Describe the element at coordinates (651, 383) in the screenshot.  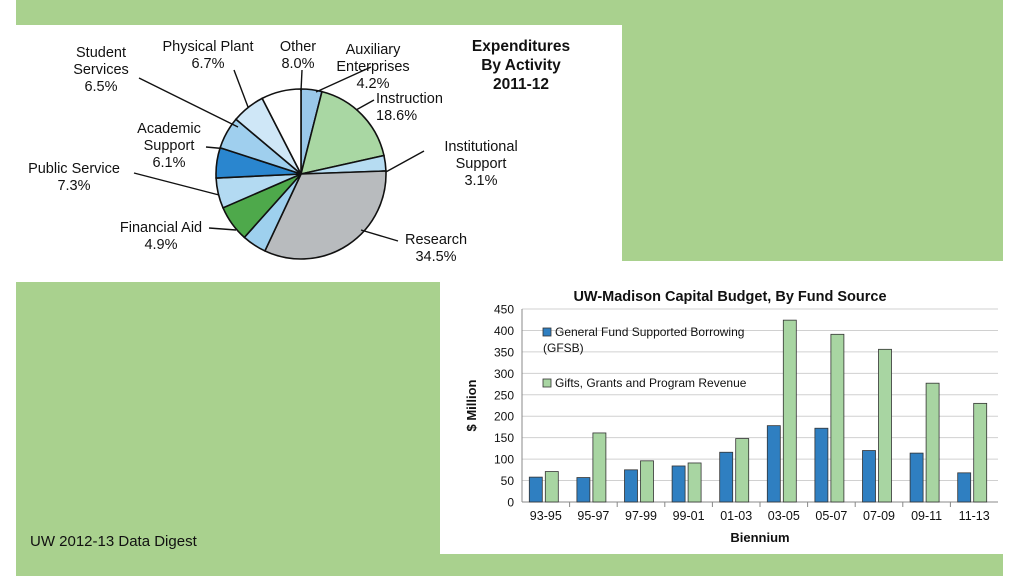
I see `legend-label-gifts-grants: Gifts, Grants and Program Revenue` at that location.